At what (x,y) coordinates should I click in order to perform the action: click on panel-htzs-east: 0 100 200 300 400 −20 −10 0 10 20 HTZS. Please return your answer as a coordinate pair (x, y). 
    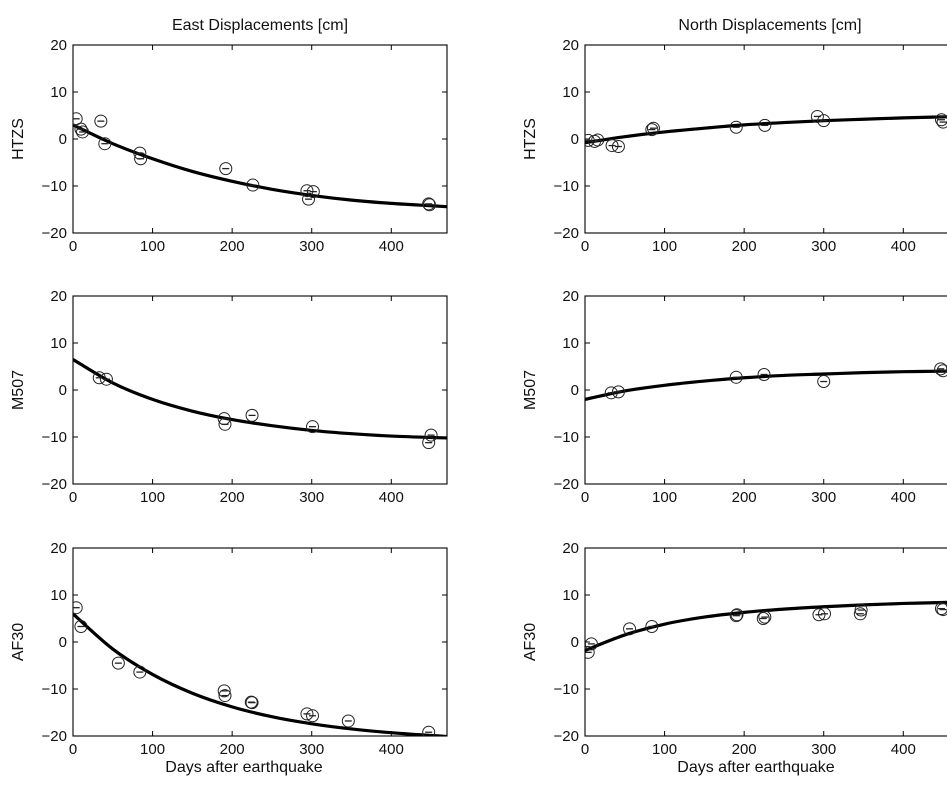
    Looking at the image, I should click on (229, 146).